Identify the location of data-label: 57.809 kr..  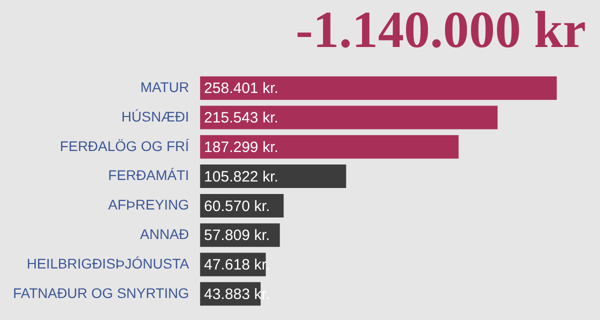
(237, 235).